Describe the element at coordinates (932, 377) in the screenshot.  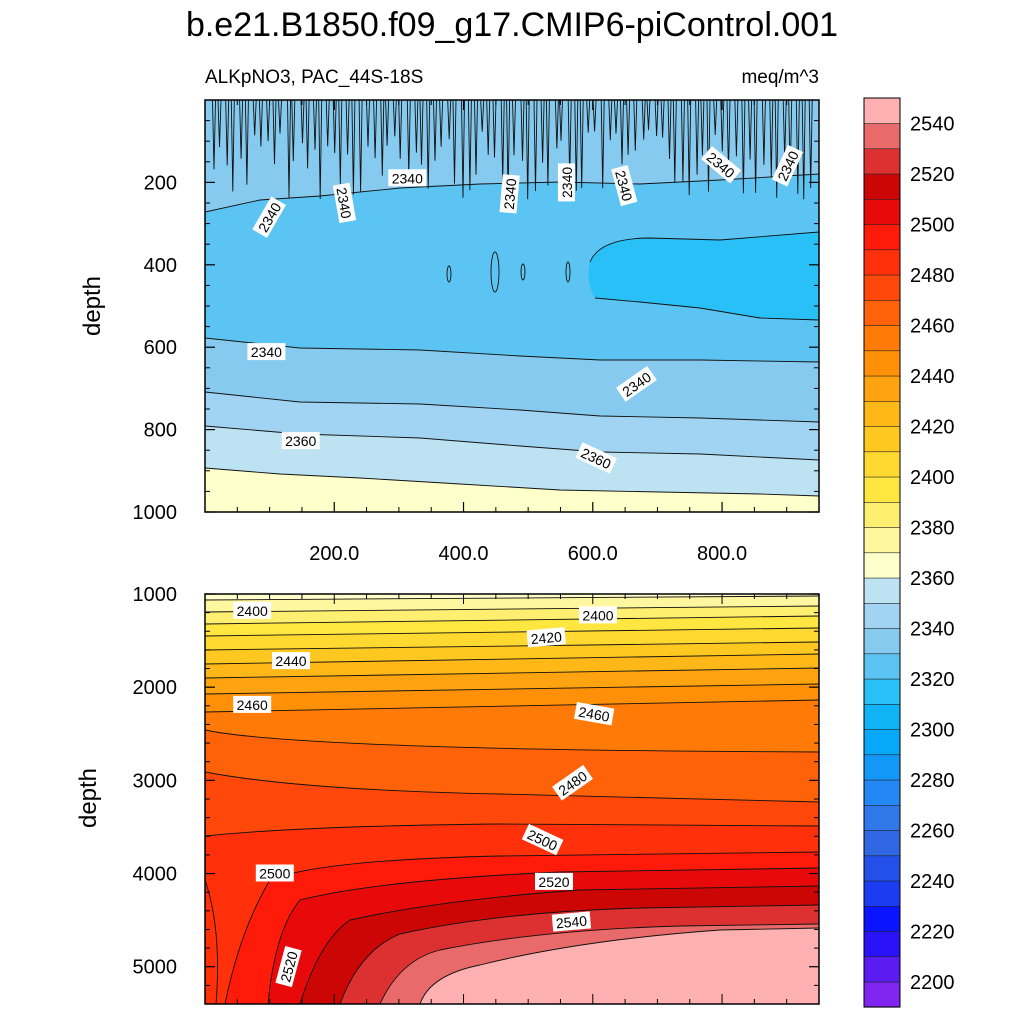
I see `colorbar-tick-label: 2440` at that location.